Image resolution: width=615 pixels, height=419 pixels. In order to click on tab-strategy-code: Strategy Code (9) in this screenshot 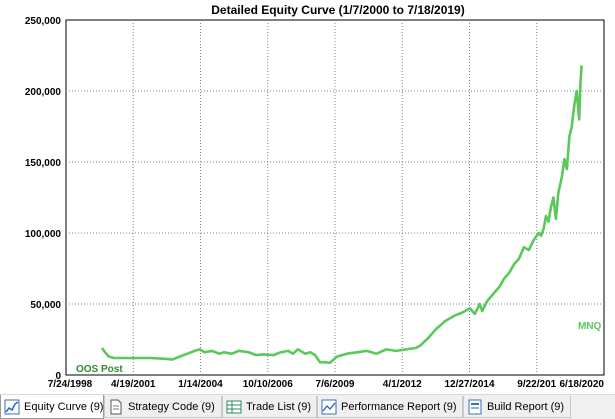, I will do `click(163, 407)`.